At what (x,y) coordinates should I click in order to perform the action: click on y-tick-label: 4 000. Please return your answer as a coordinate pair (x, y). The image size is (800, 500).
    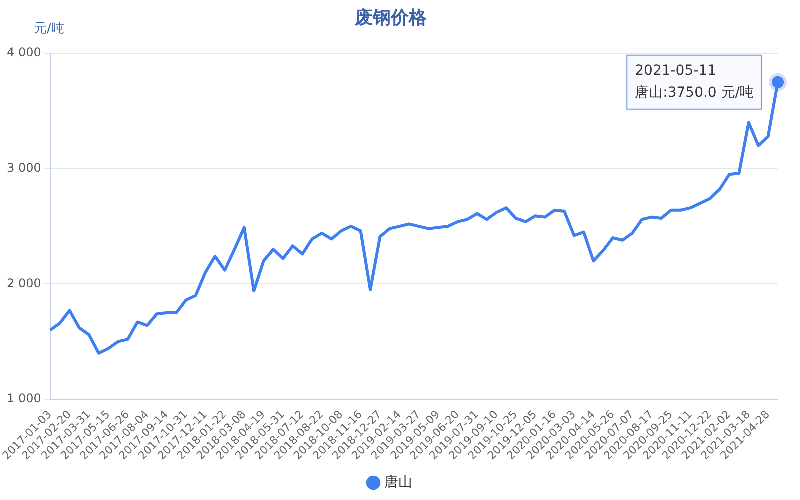
    Looking at the image, I should click on (24, 53).